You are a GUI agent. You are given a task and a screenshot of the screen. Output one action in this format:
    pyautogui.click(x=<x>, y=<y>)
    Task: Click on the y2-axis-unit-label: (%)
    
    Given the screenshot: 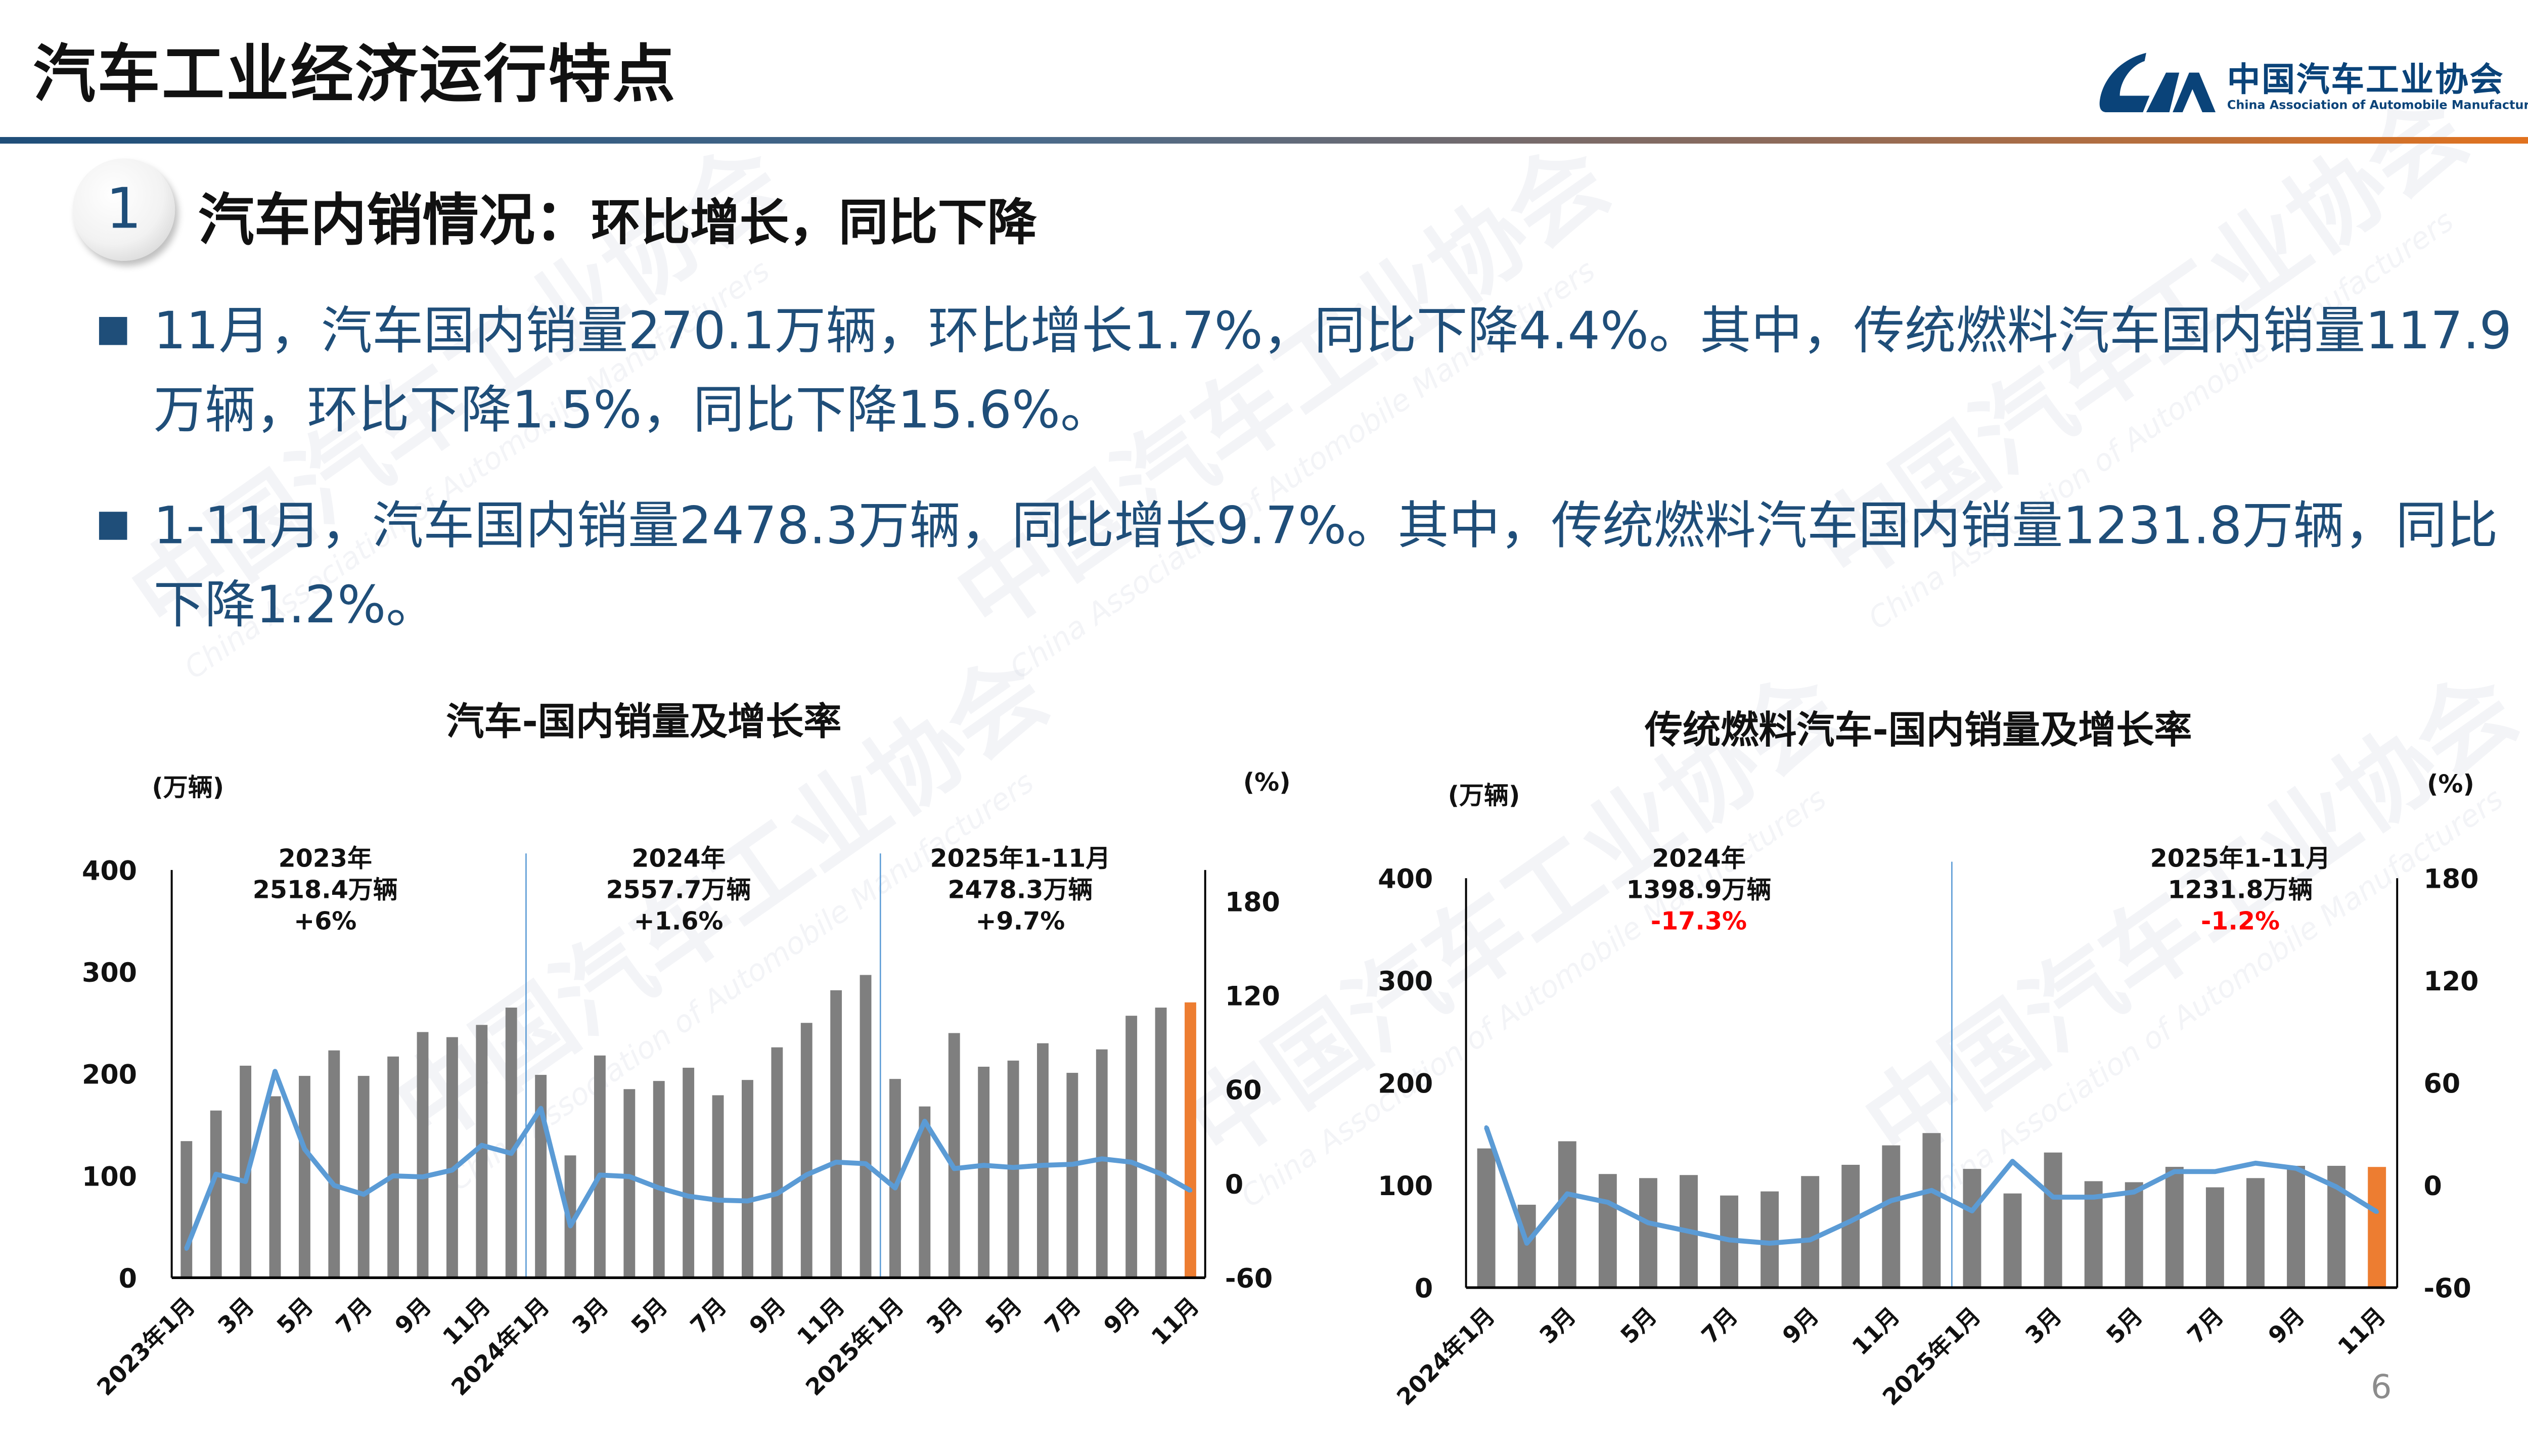 What is the action you would take?
    pyautogui.click(x=2451, y=783)
    